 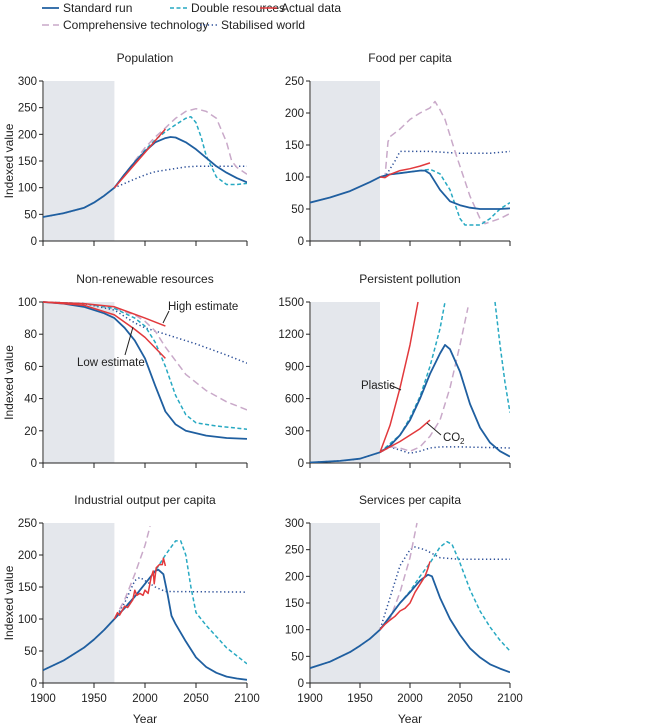 What do you see at coordinates (9, 160) in the screenshot?
I see `y-axis-label: Indexed value` at bounding box center [9, 160].